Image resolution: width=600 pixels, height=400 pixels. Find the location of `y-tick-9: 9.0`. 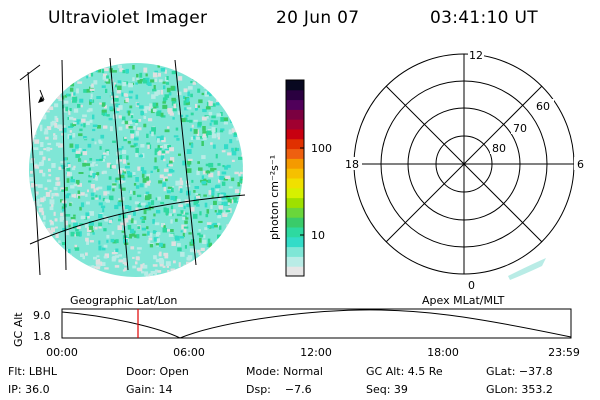

y-tick-9: 9.0 is located at coordinates (42, 315).